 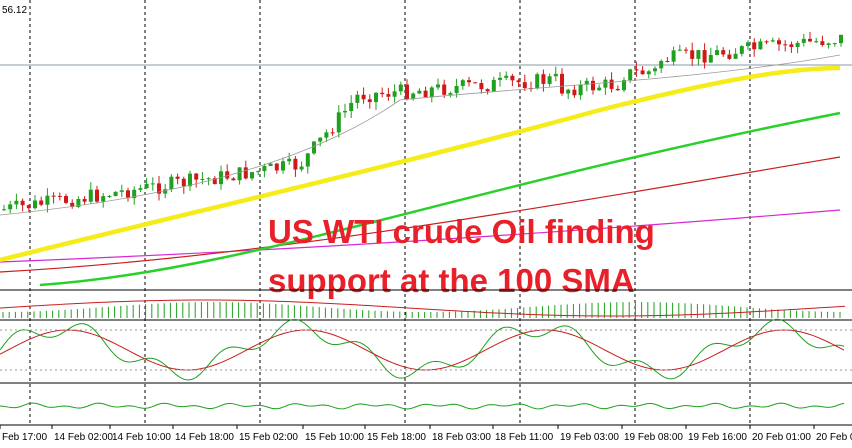 What do you see at coordinates (83, 437) in the screenshot?
I see `x-tick-label: 14 Feb 02:00` at bounding box center [83, 437].